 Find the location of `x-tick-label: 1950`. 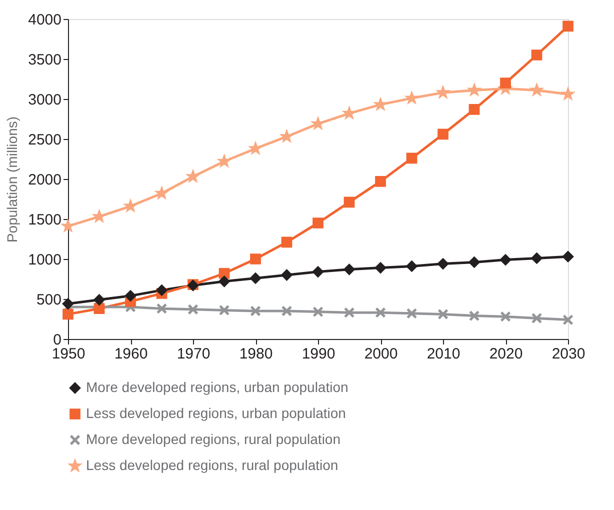

x-tick-label: 1950 is located at coordinates (69, 354).